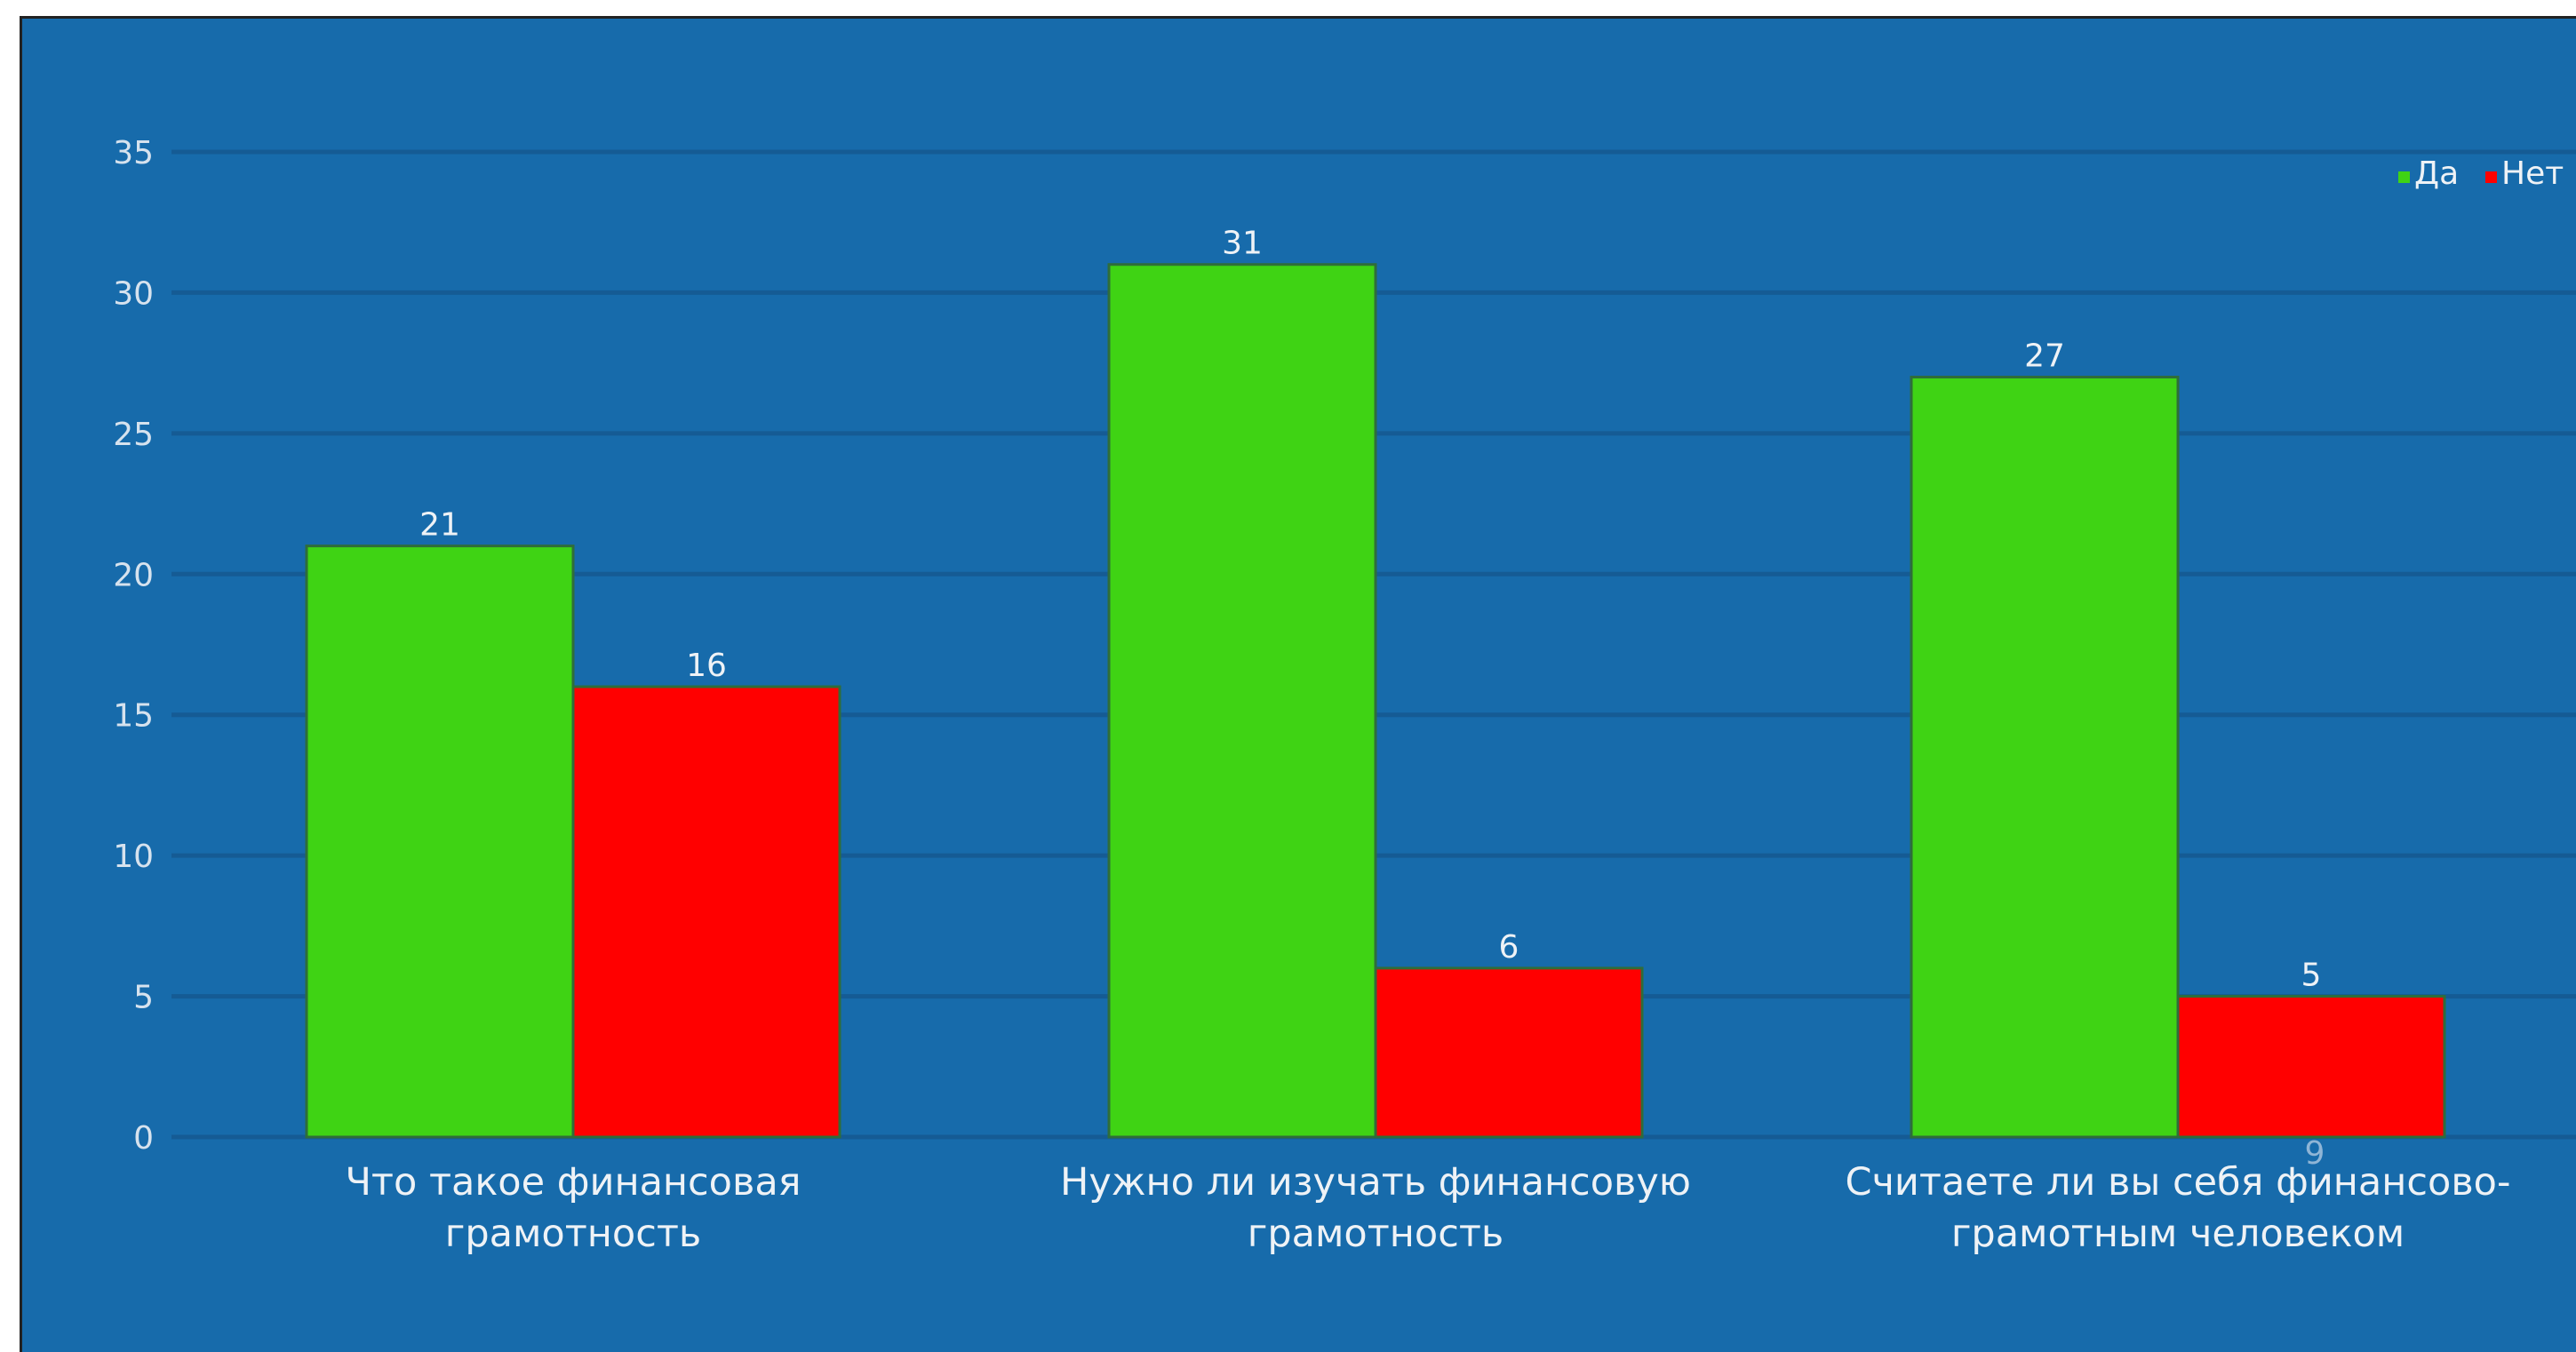 Image resolution: width=2576 pixels, height=1352 pixels. I want to click on x-category-label: Нужно ли изучать финансовую, so click(1375, 1182).